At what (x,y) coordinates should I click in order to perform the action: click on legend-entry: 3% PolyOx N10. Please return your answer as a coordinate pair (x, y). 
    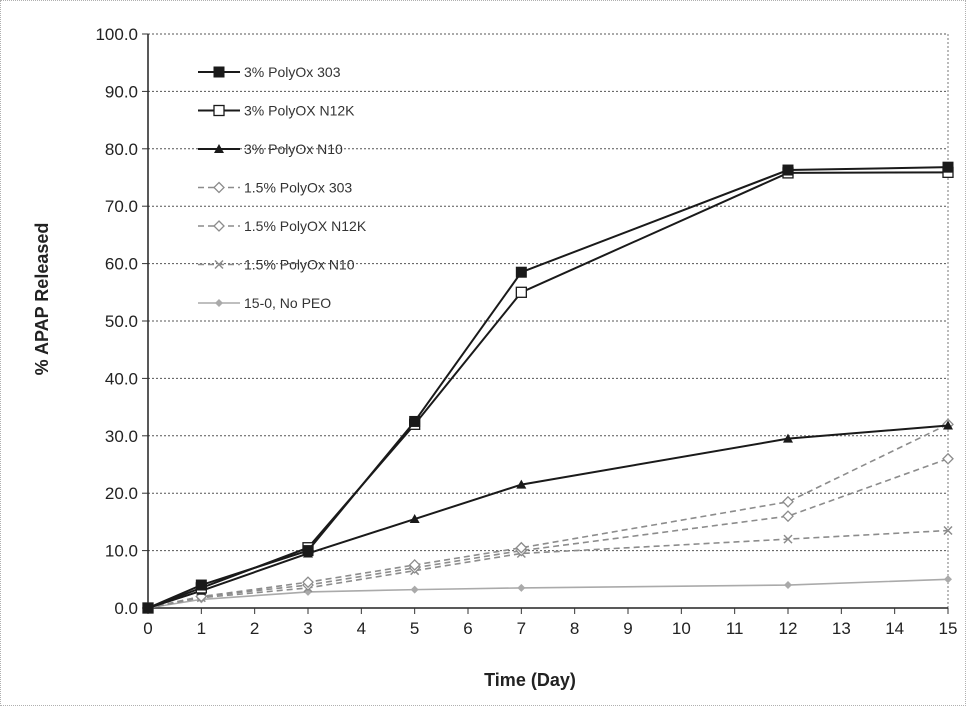
    Looking at the image, I should click on (270, 149).